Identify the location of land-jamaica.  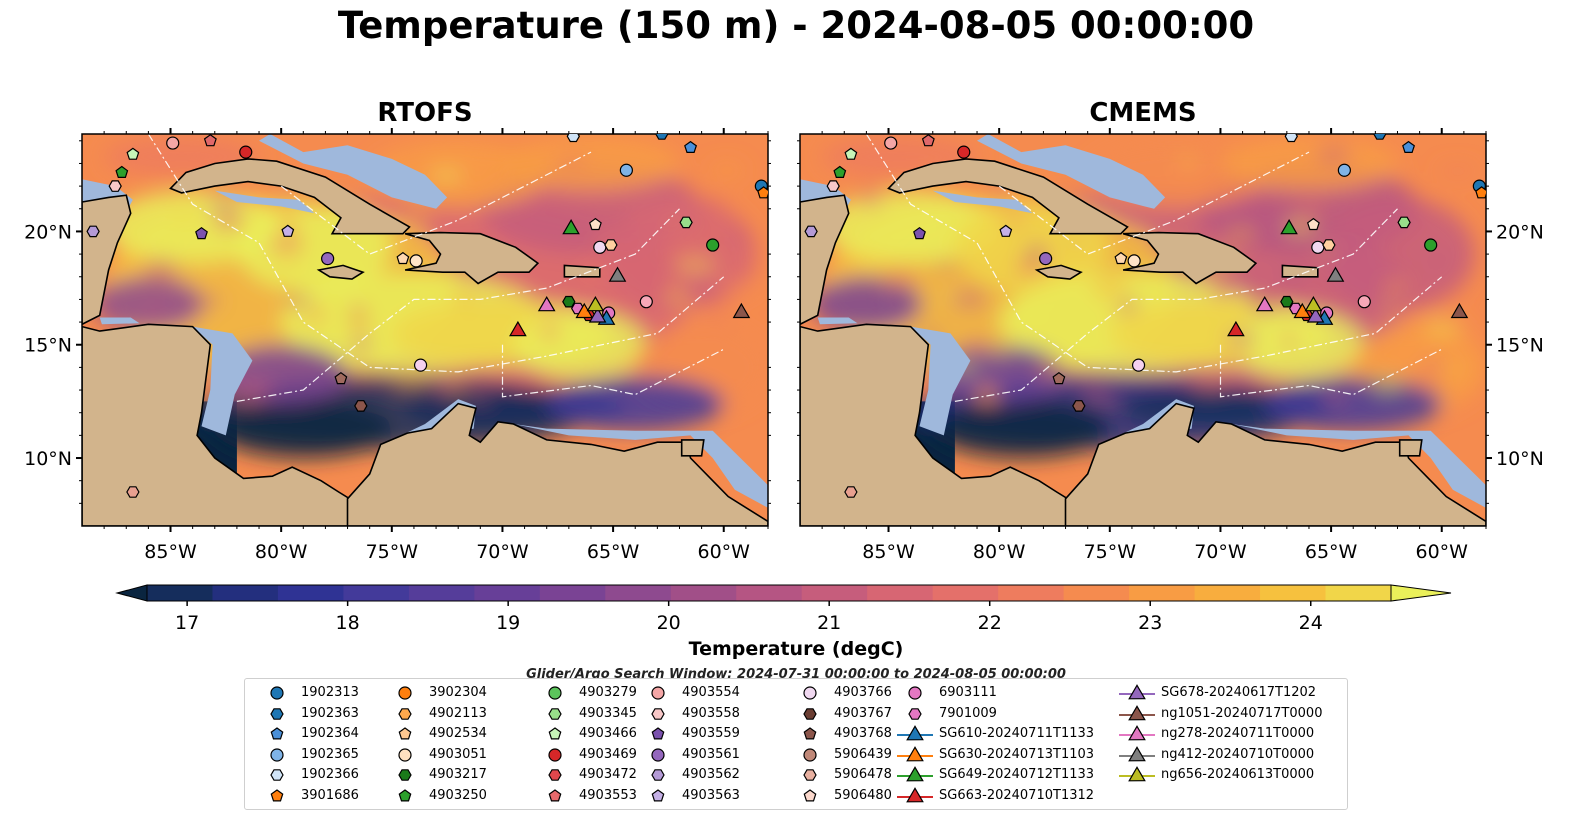
(1058, 272).